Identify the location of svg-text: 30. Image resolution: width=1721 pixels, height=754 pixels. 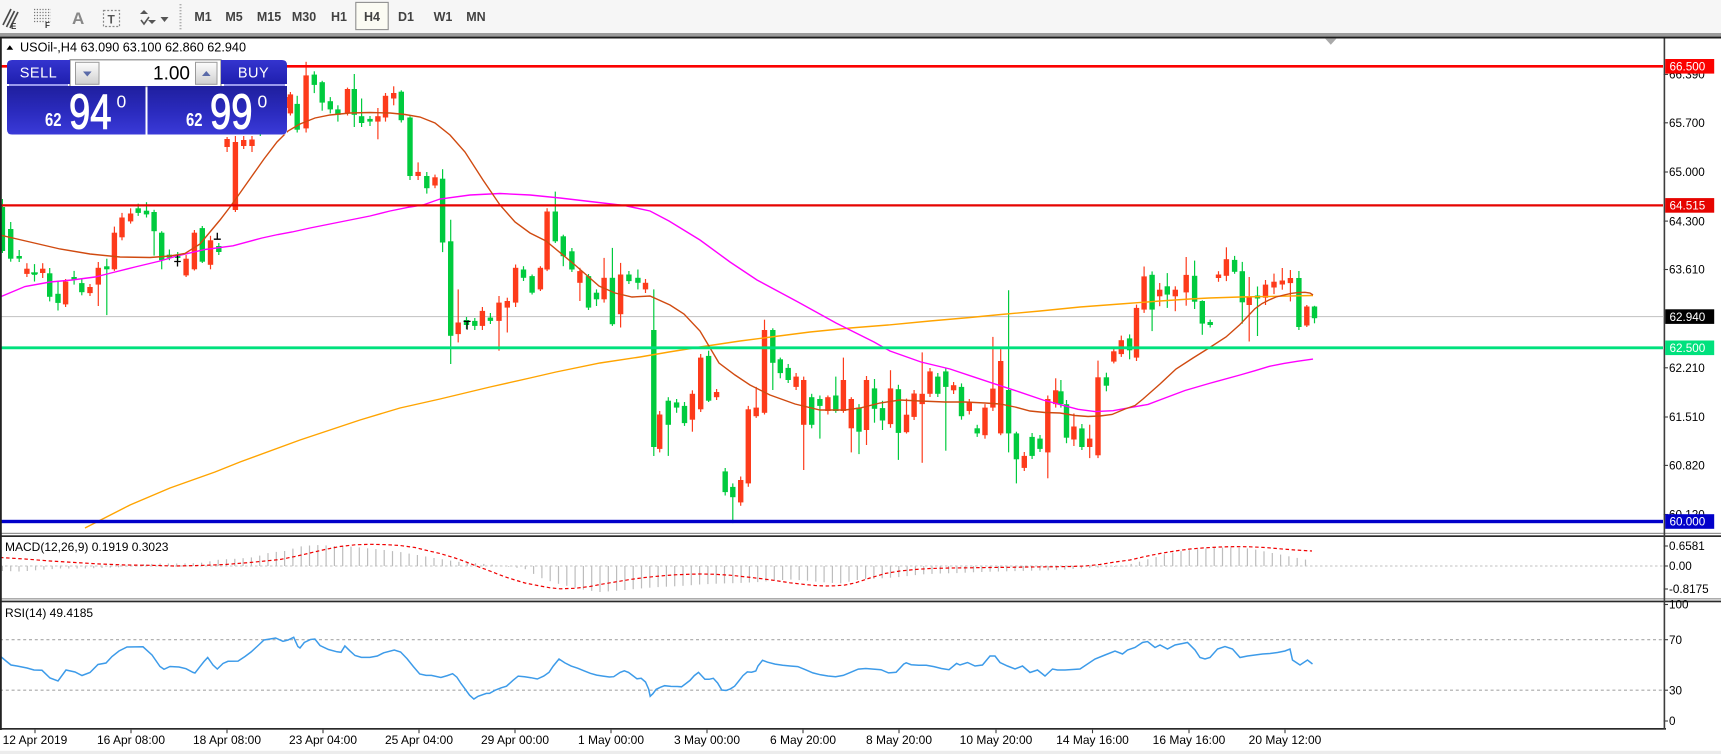
(1676, 690).